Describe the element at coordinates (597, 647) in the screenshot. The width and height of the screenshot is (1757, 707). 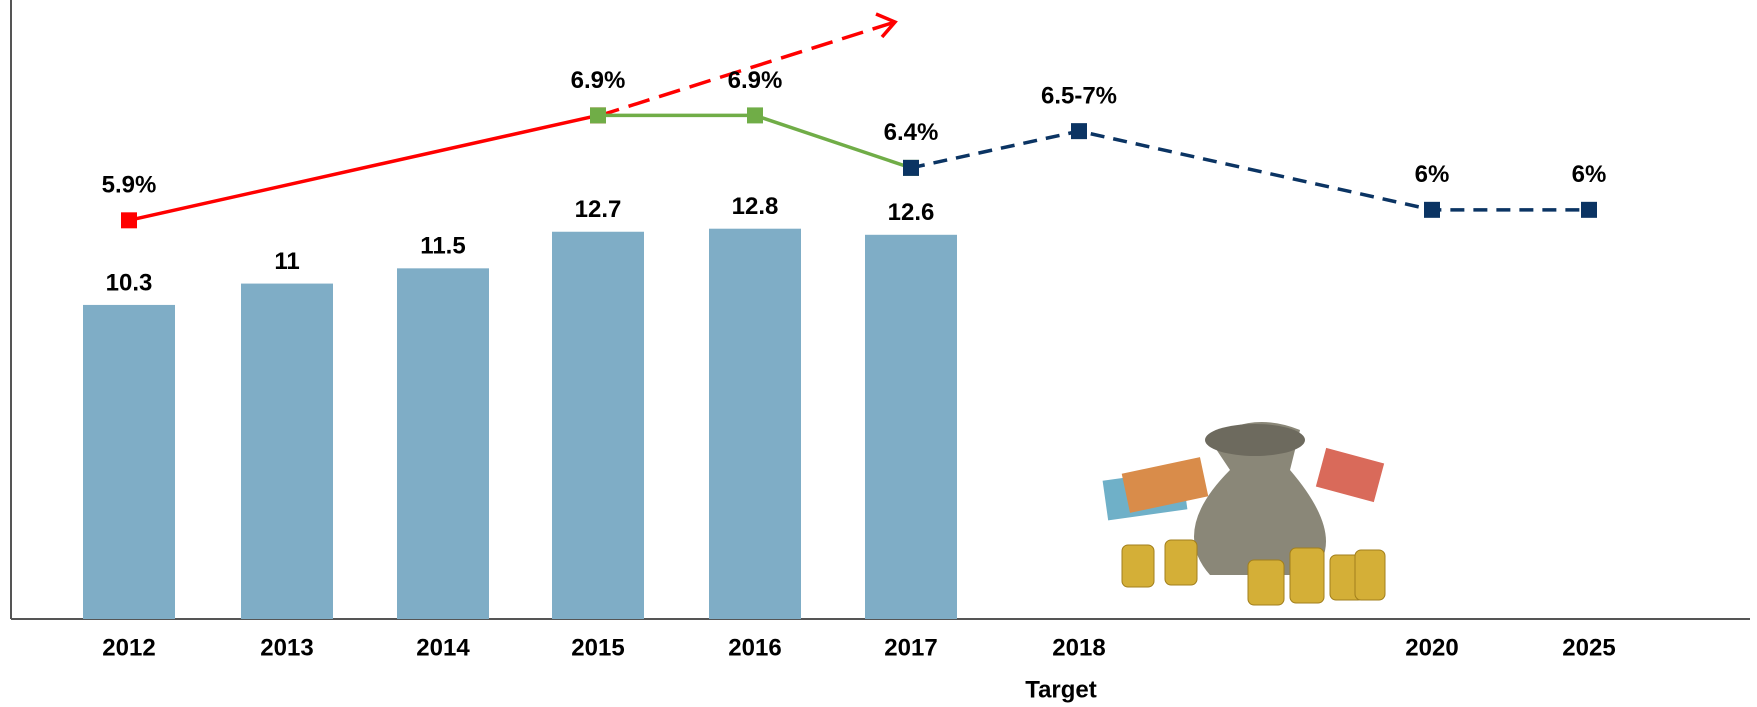
I see `x-tick-label: 2015` at that location.